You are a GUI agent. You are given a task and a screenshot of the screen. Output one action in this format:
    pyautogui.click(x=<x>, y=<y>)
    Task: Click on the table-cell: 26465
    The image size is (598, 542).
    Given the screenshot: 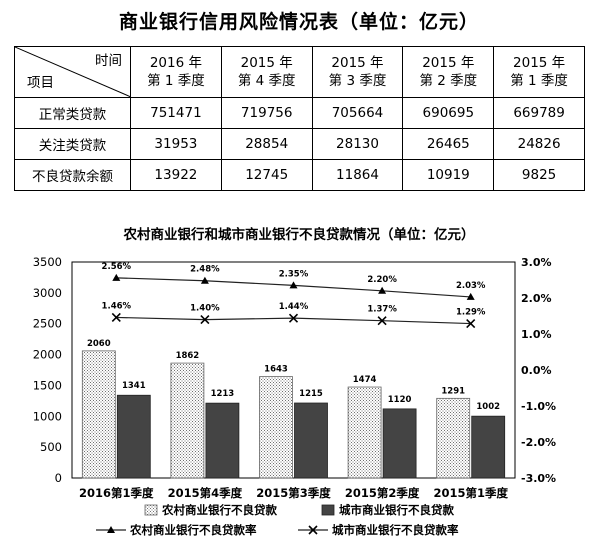 What is the action you would take?
    pyautogui.click(x=448, y=144)
    